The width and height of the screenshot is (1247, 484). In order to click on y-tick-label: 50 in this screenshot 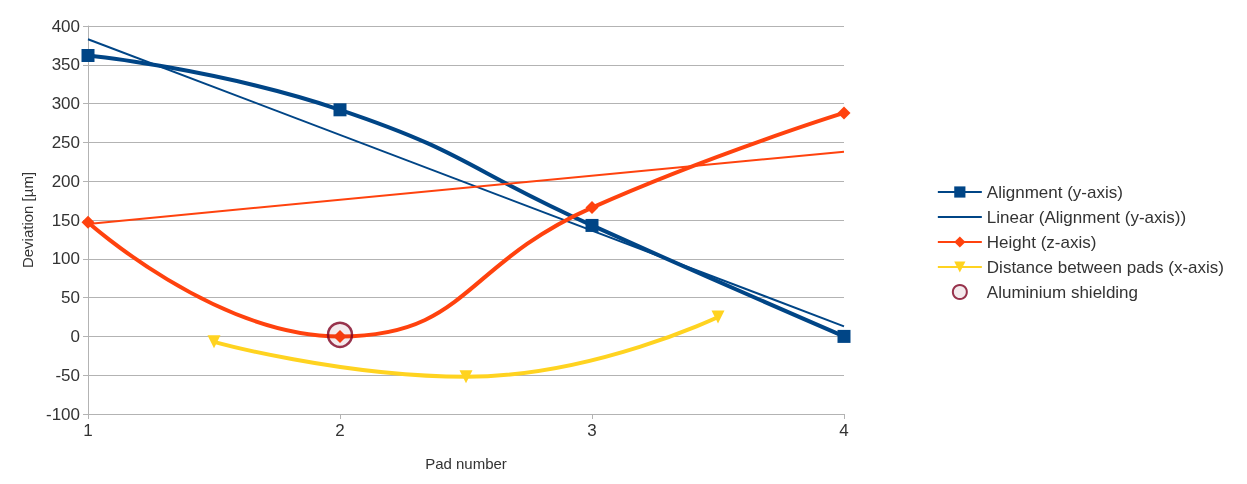, I will do `click(70, 298)`.